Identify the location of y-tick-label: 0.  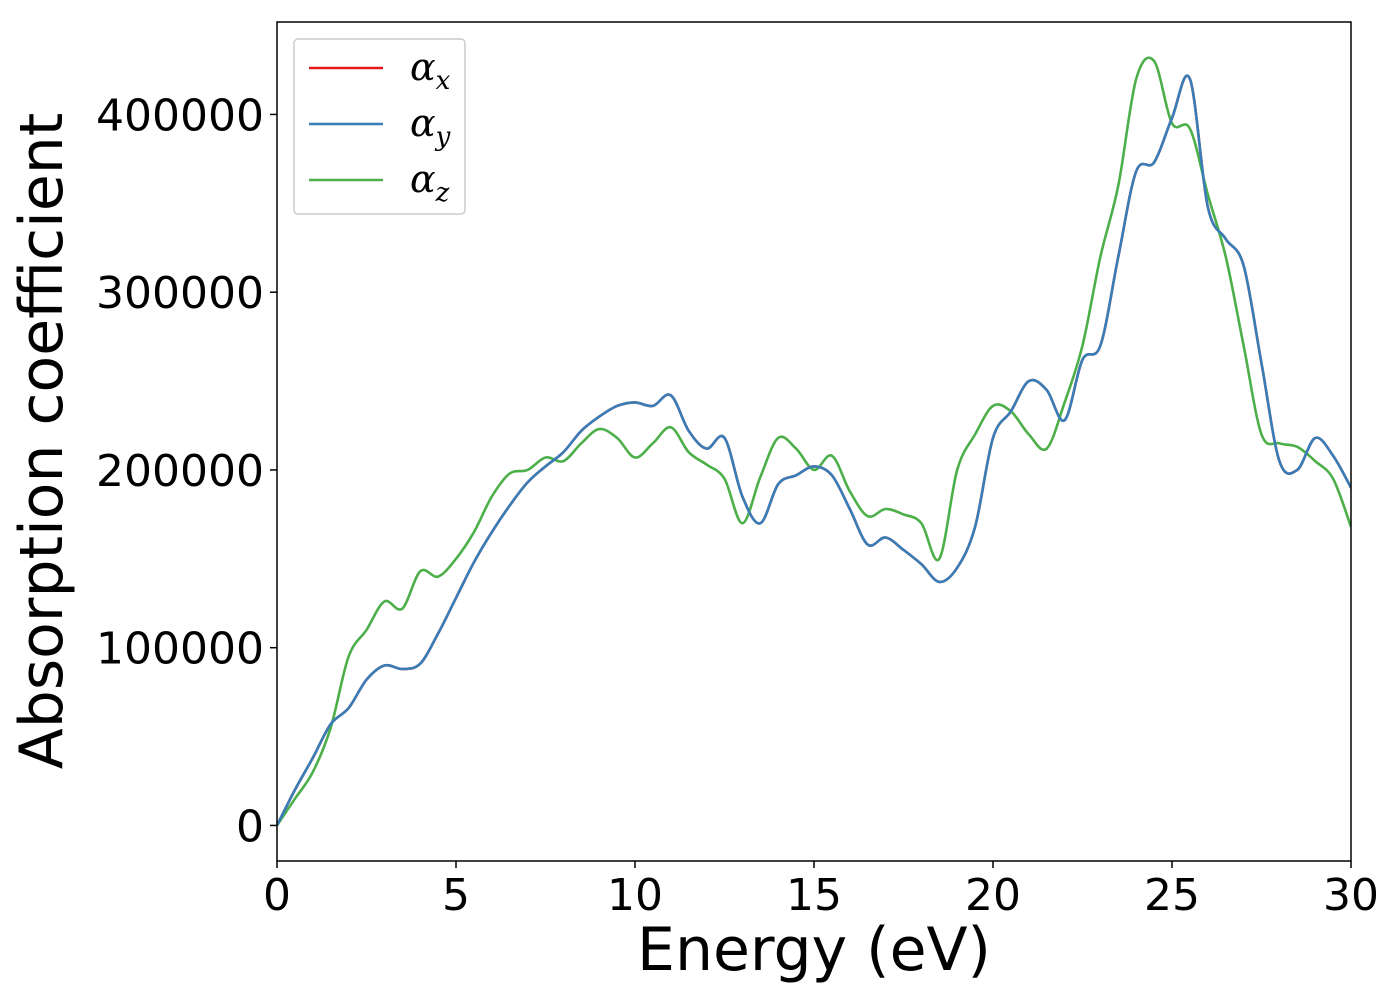
(250, 826).